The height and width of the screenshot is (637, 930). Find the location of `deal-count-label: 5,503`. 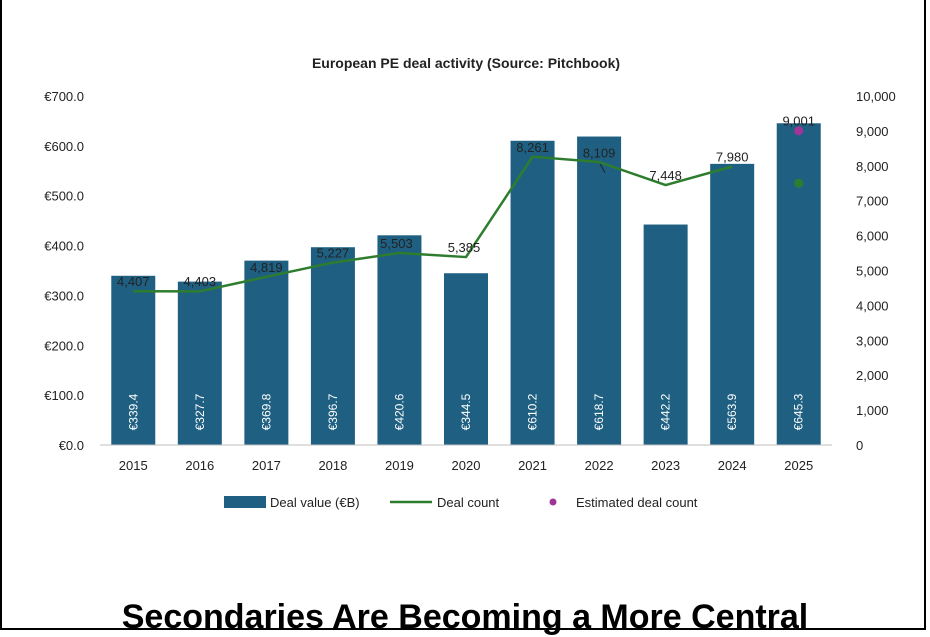

deal-count-label: 5,503 is located at coordinates (396, 243).